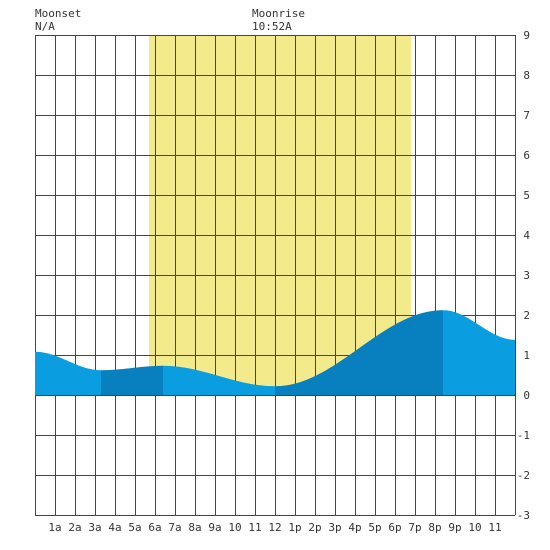  I want to click on x-tick-label: 6p, so click(394, 527).